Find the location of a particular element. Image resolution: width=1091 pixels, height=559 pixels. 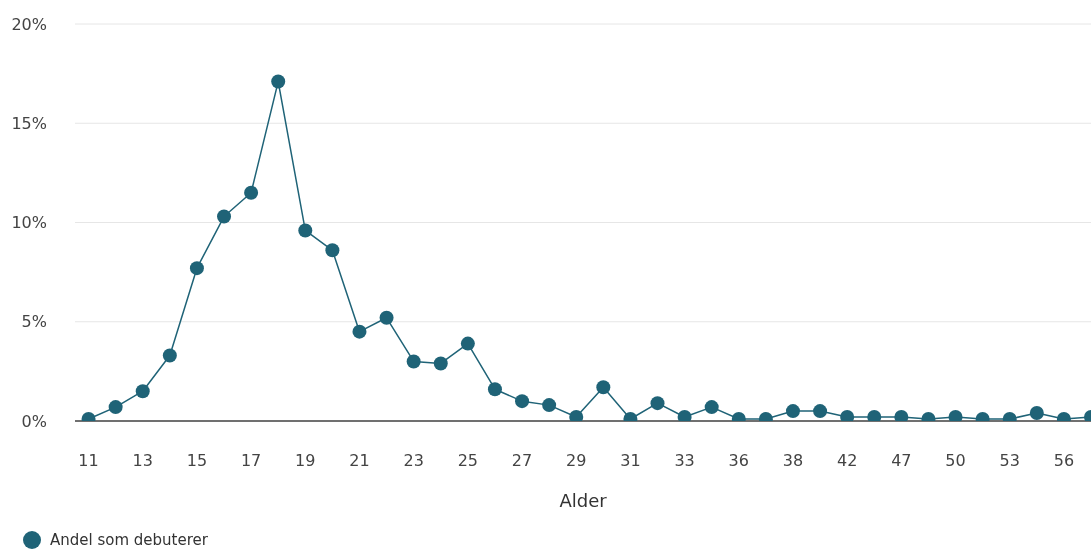

x-tick-label: 36 is located at coordinates (738, 461).